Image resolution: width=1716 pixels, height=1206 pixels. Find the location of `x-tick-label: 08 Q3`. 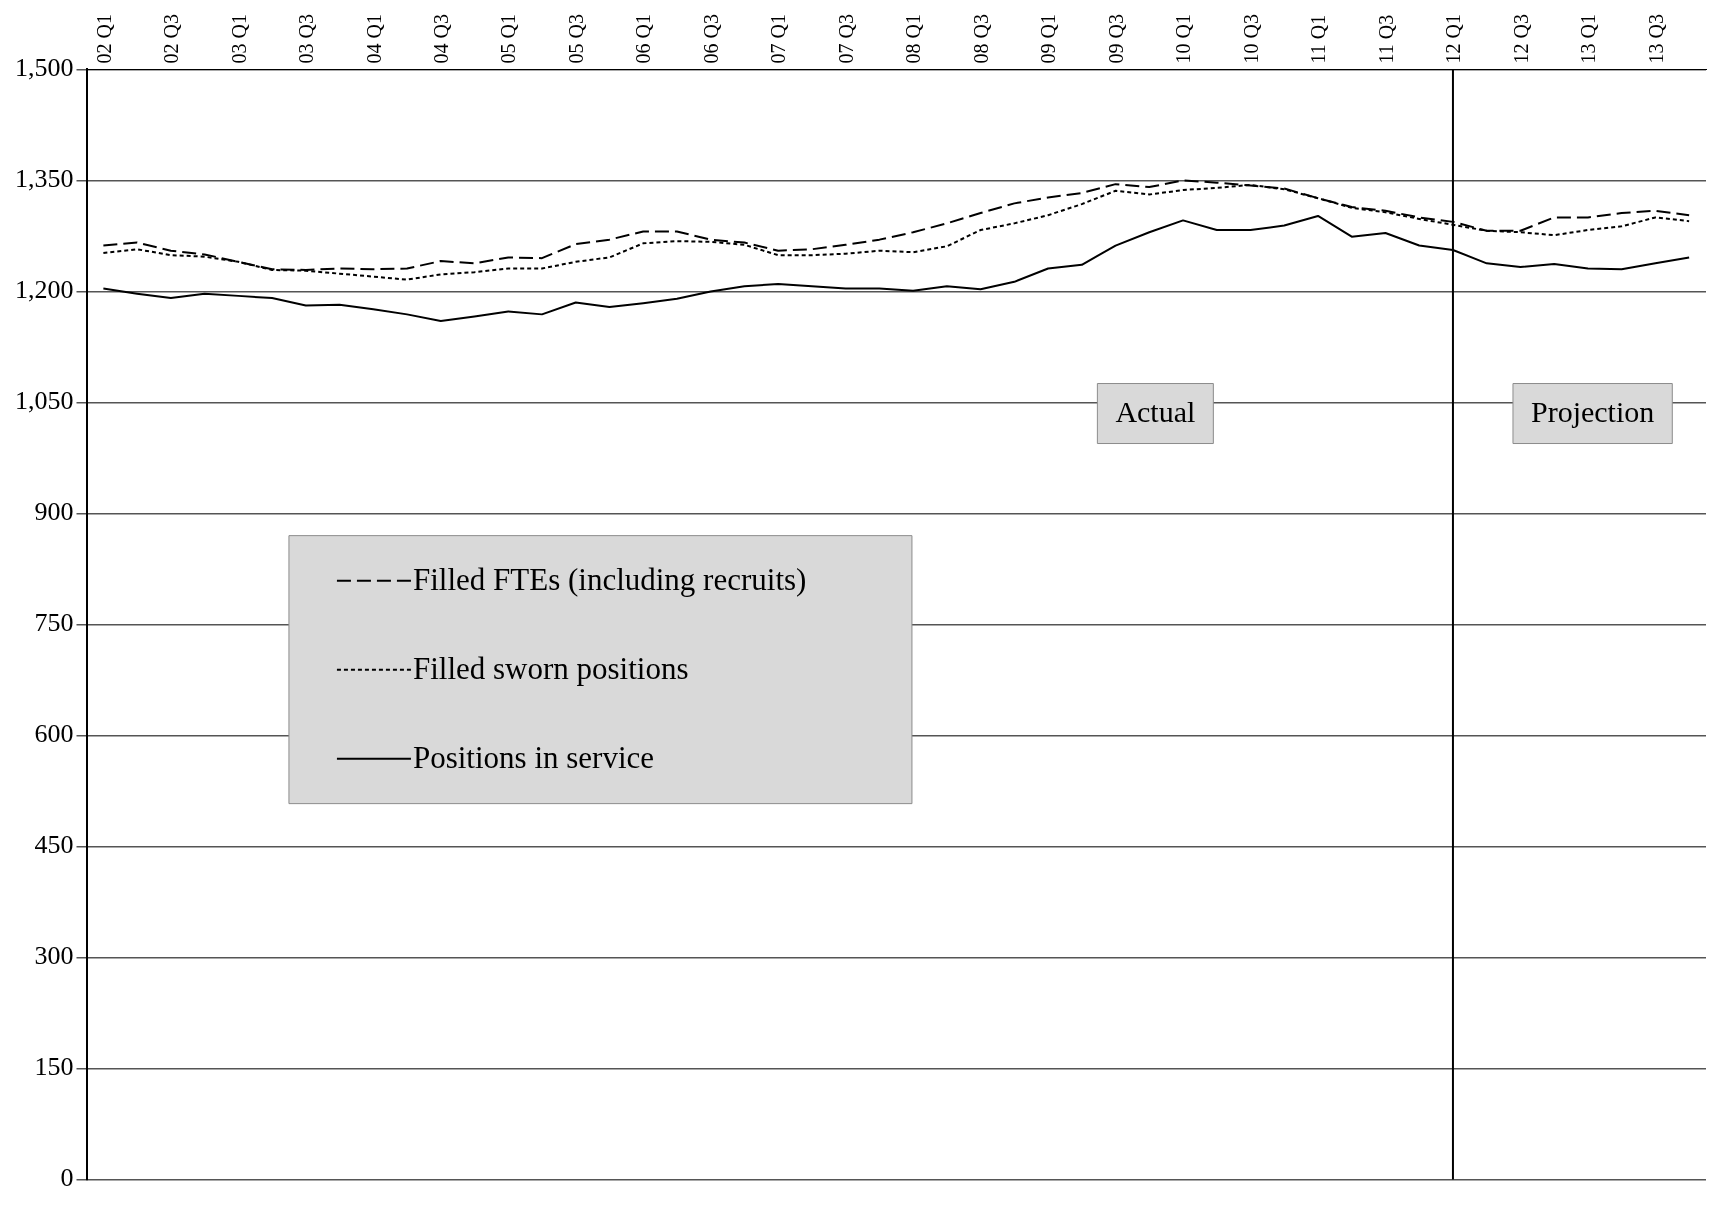

x-tick-label: 08 Q3 is located at coordinates (980, 38).